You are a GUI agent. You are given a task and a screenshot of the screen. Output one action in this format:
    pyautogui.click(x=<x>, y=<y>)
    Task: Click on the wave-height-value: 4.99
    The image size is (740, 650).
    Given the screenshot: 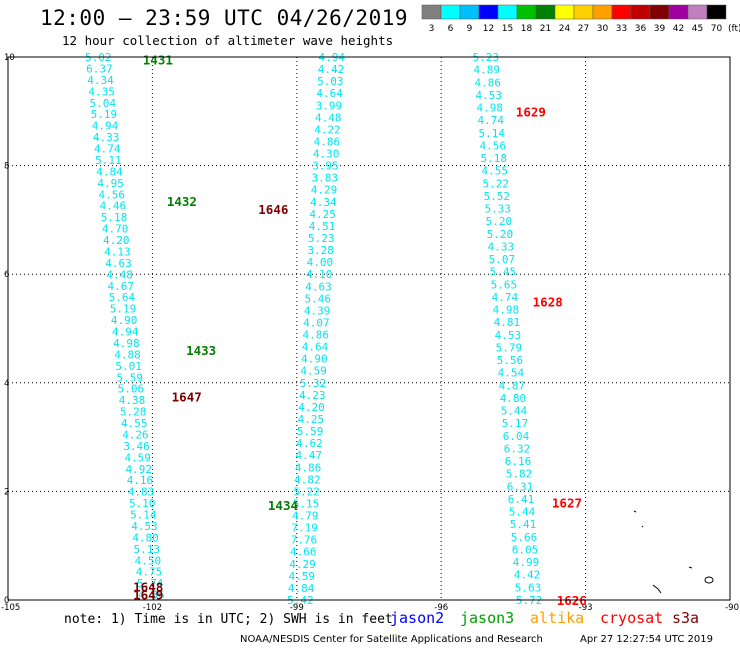 What is the action you would take?
    pyautogui.click(x=526, y=562)
    